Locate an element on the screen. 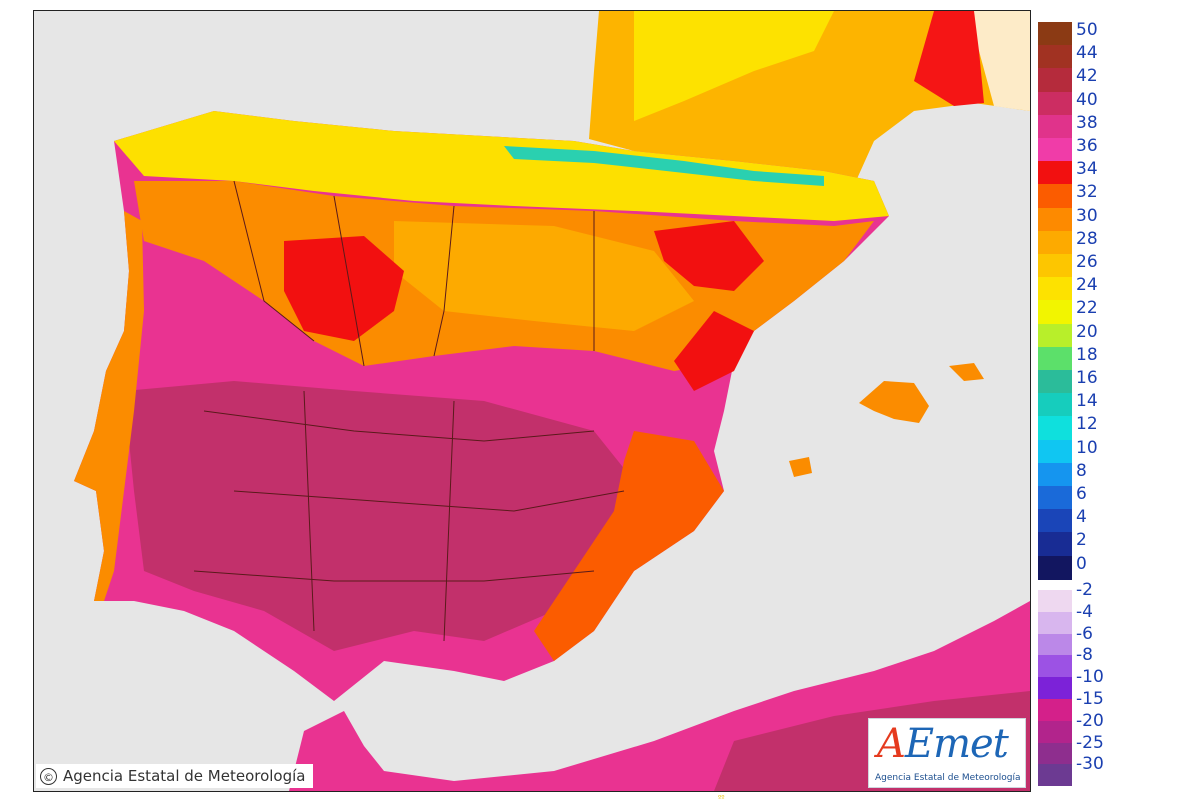  aemet-logo: AEmet Agencia Estatal de Meteorología is located at coordinates (947, 753).